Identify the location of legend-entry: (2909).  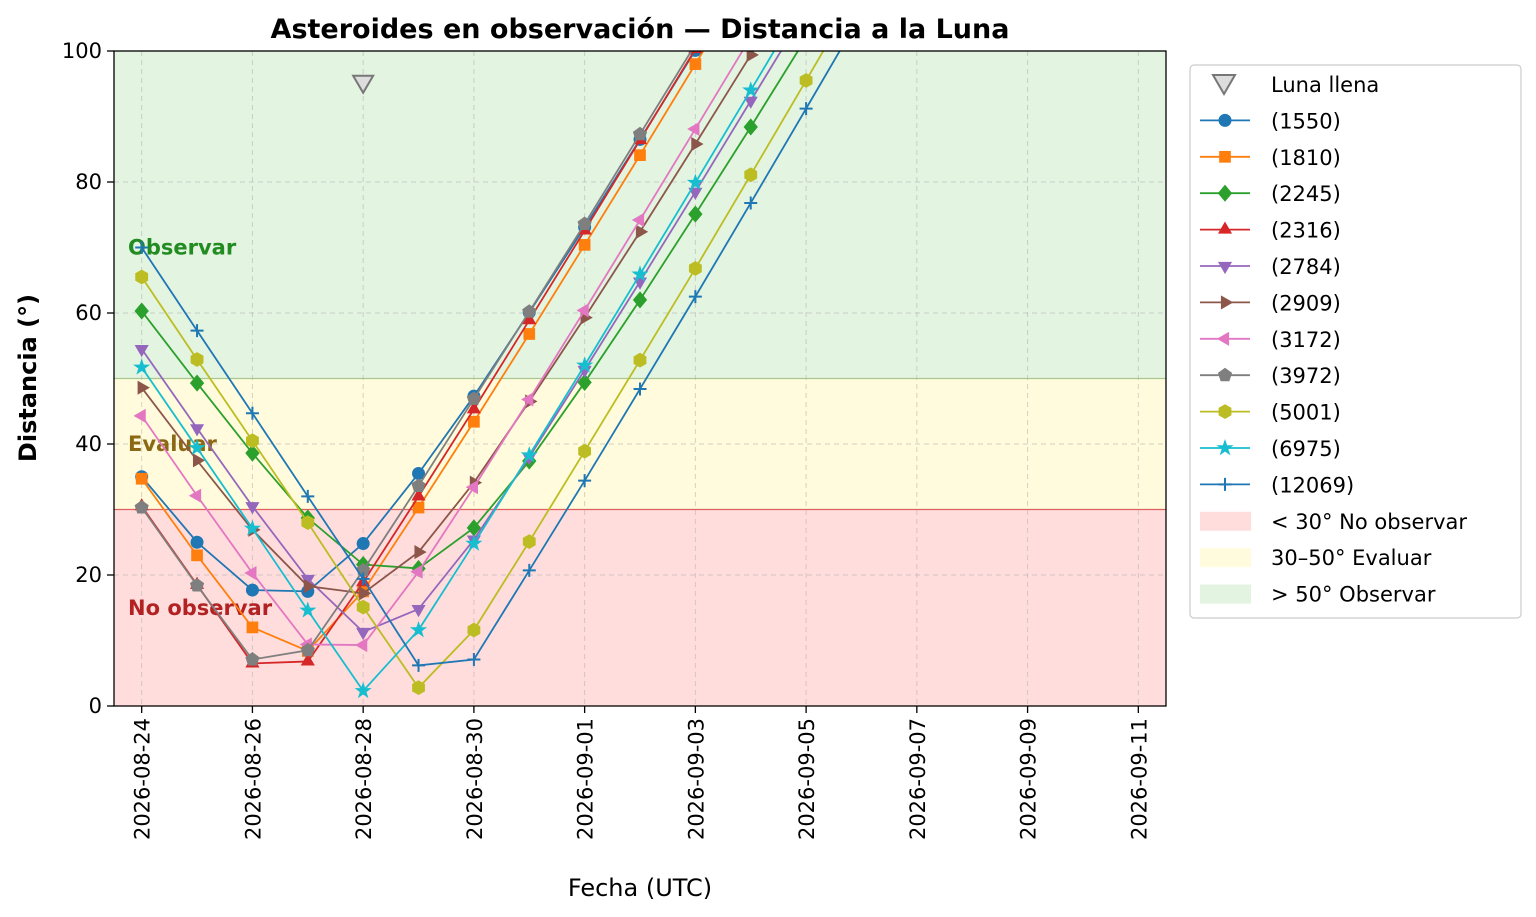
(1270, 303).